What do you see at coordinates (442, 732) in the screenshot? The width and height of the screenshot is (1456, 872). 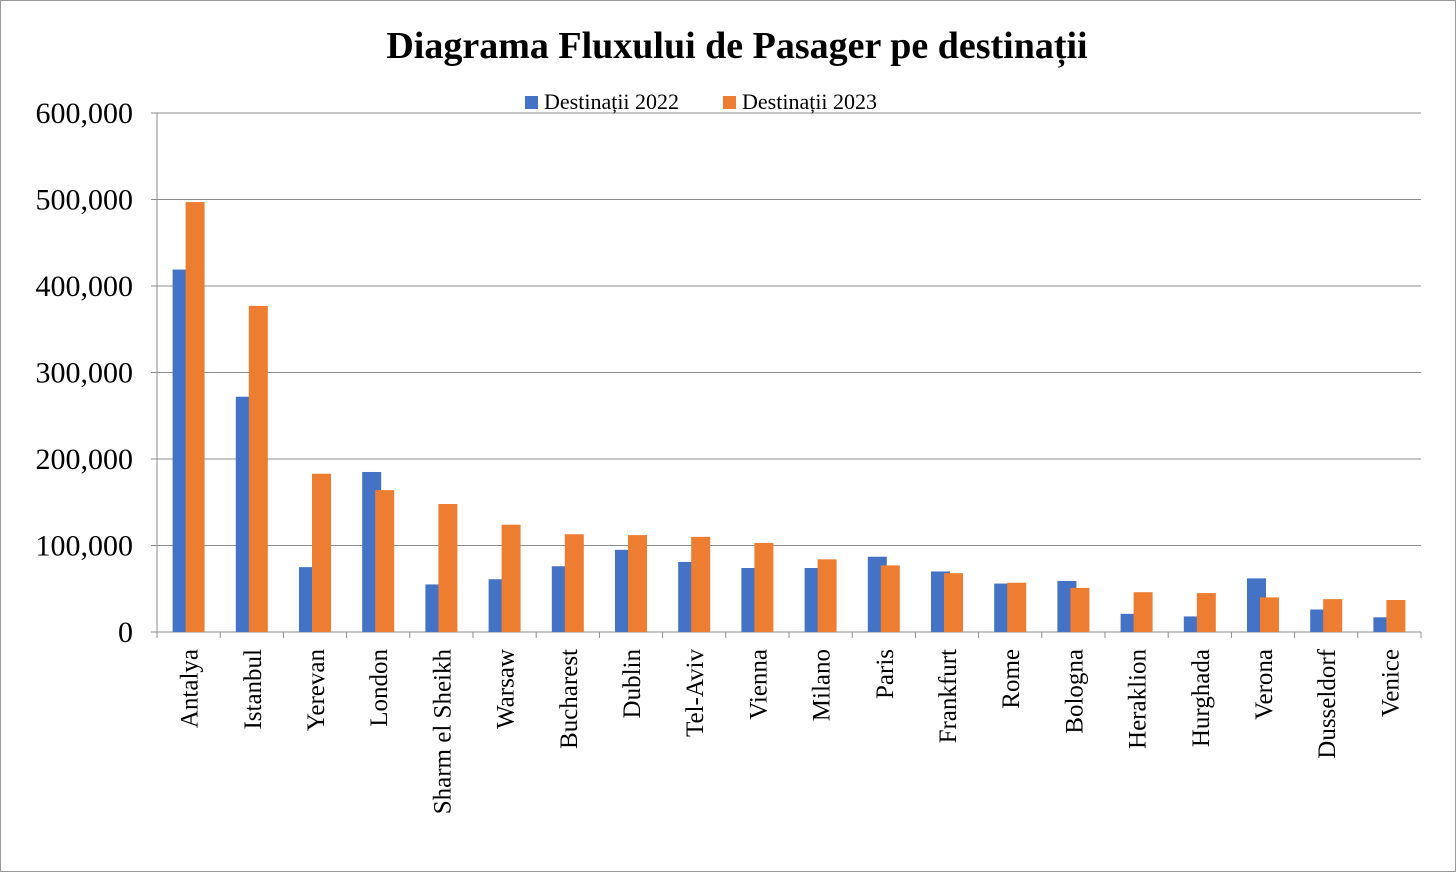 I see `category-label: Sharm el Sheikh` at bounding box center [442, 732].